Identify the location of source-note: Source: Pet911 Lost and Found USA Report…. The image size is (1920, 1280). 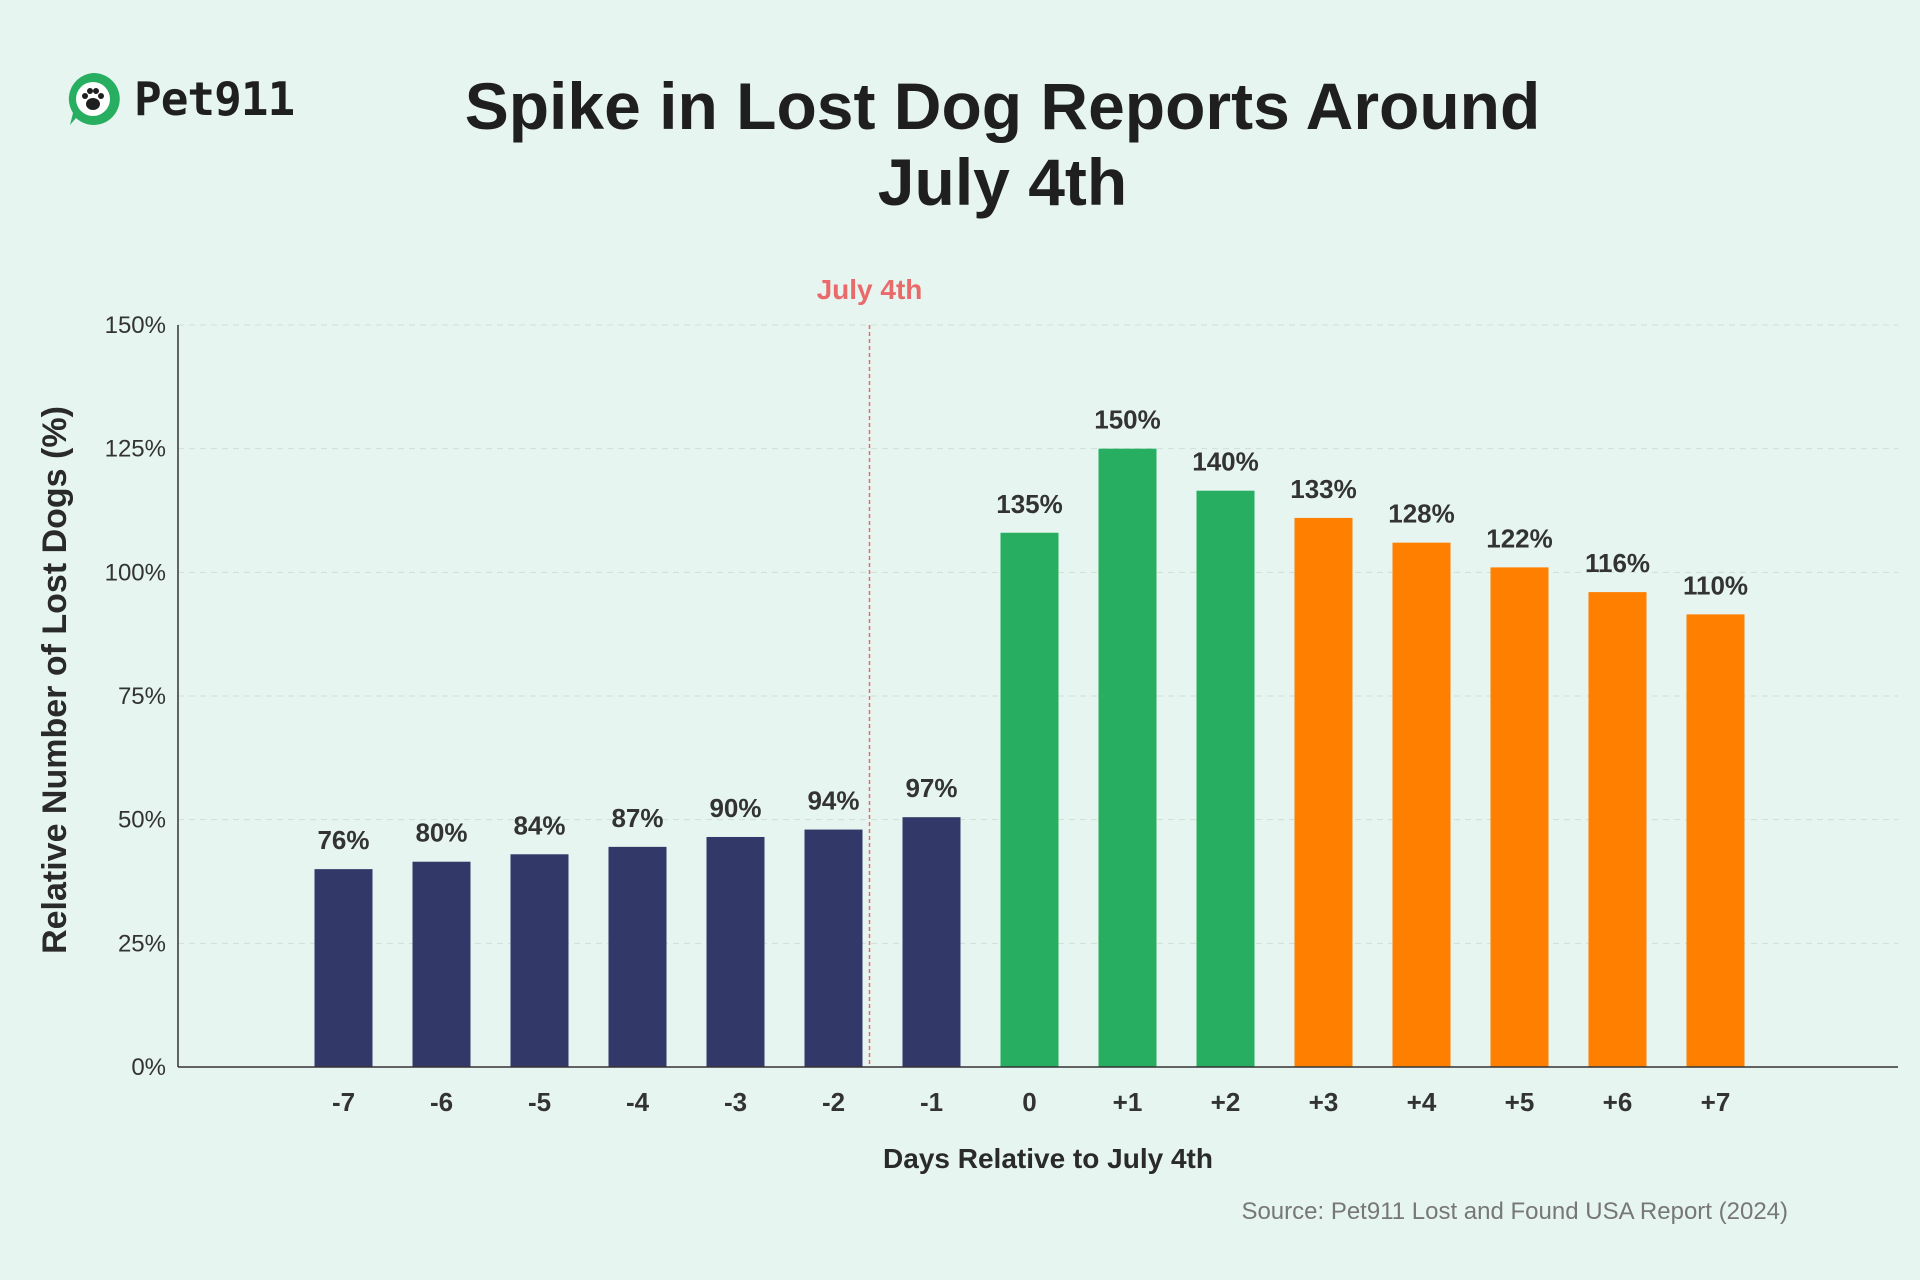
(1514, 1211).